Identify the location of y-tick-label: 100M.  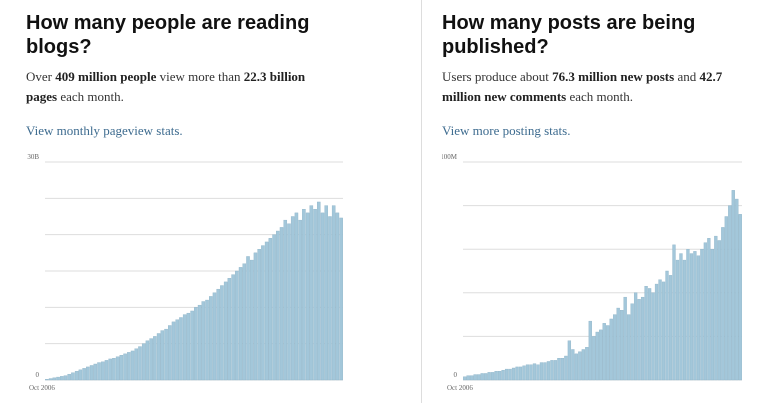
(450, 157).